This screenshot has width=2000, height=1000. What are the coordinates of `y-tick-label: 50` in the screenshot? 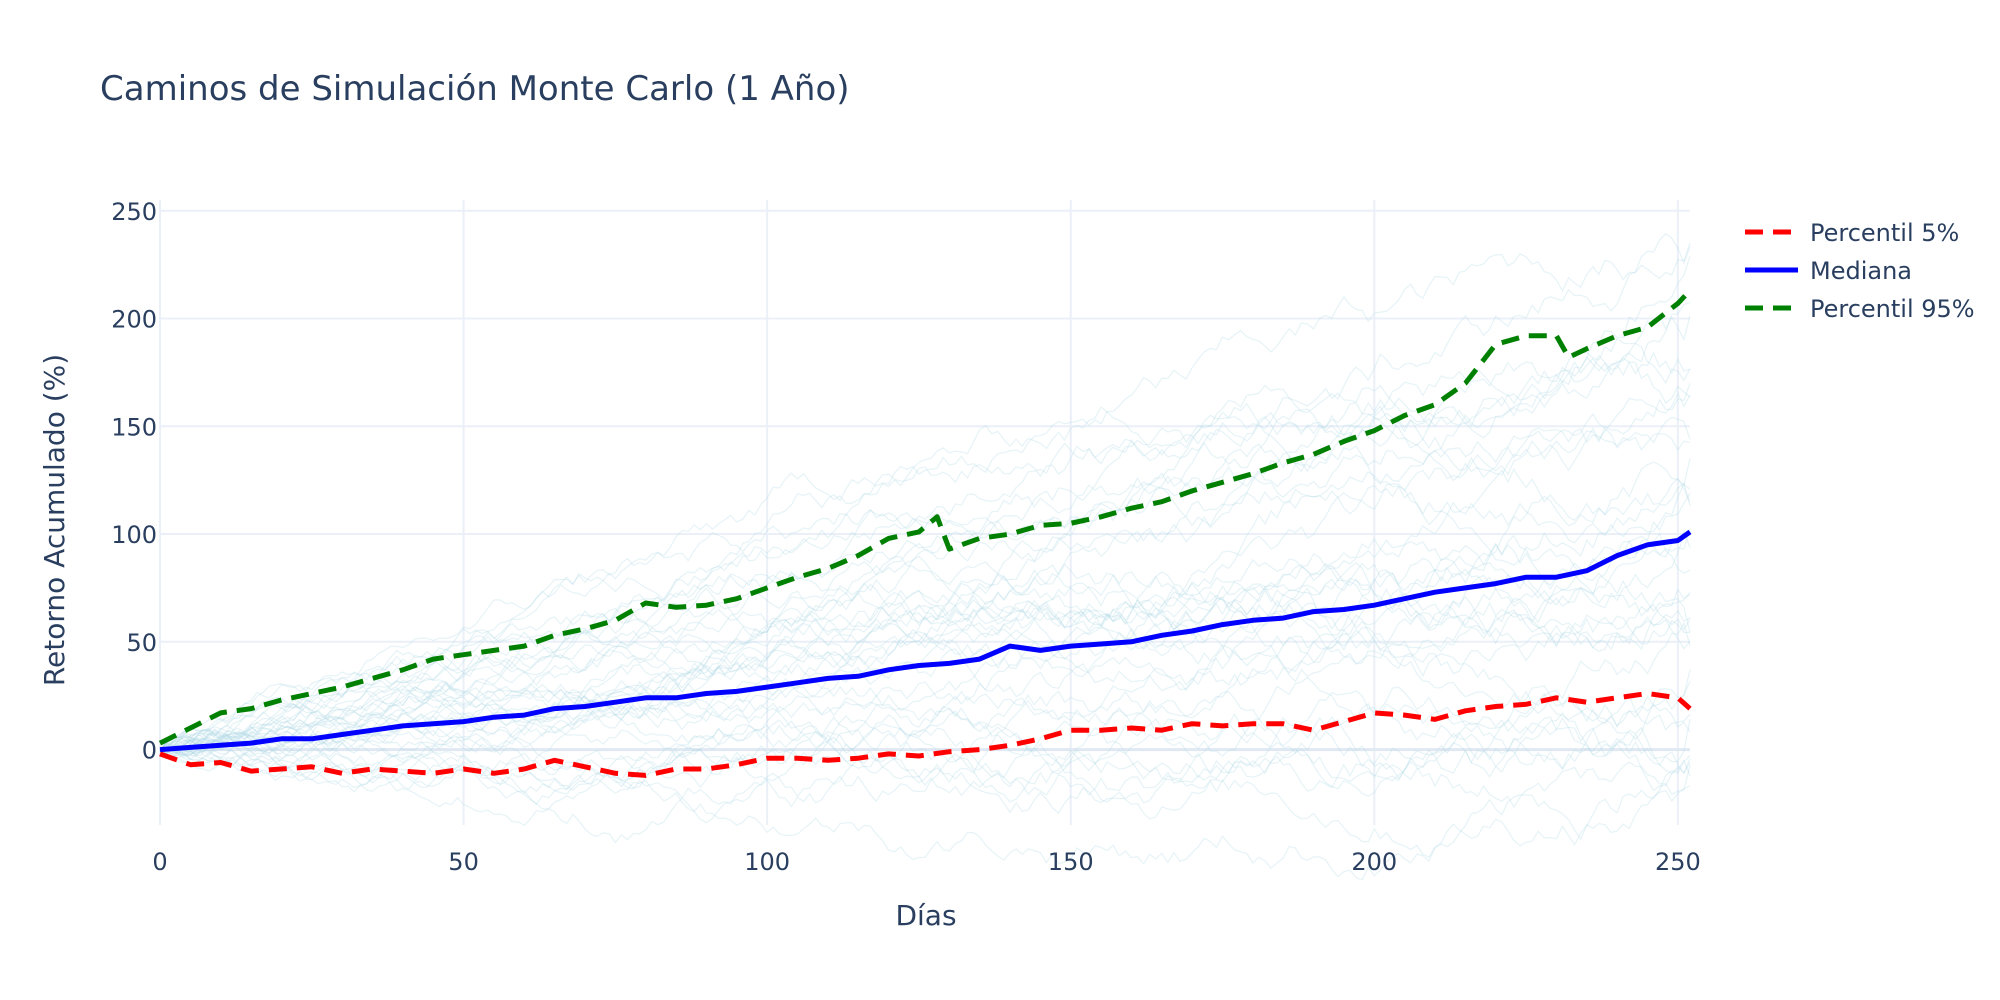 It's located at (141, 643).